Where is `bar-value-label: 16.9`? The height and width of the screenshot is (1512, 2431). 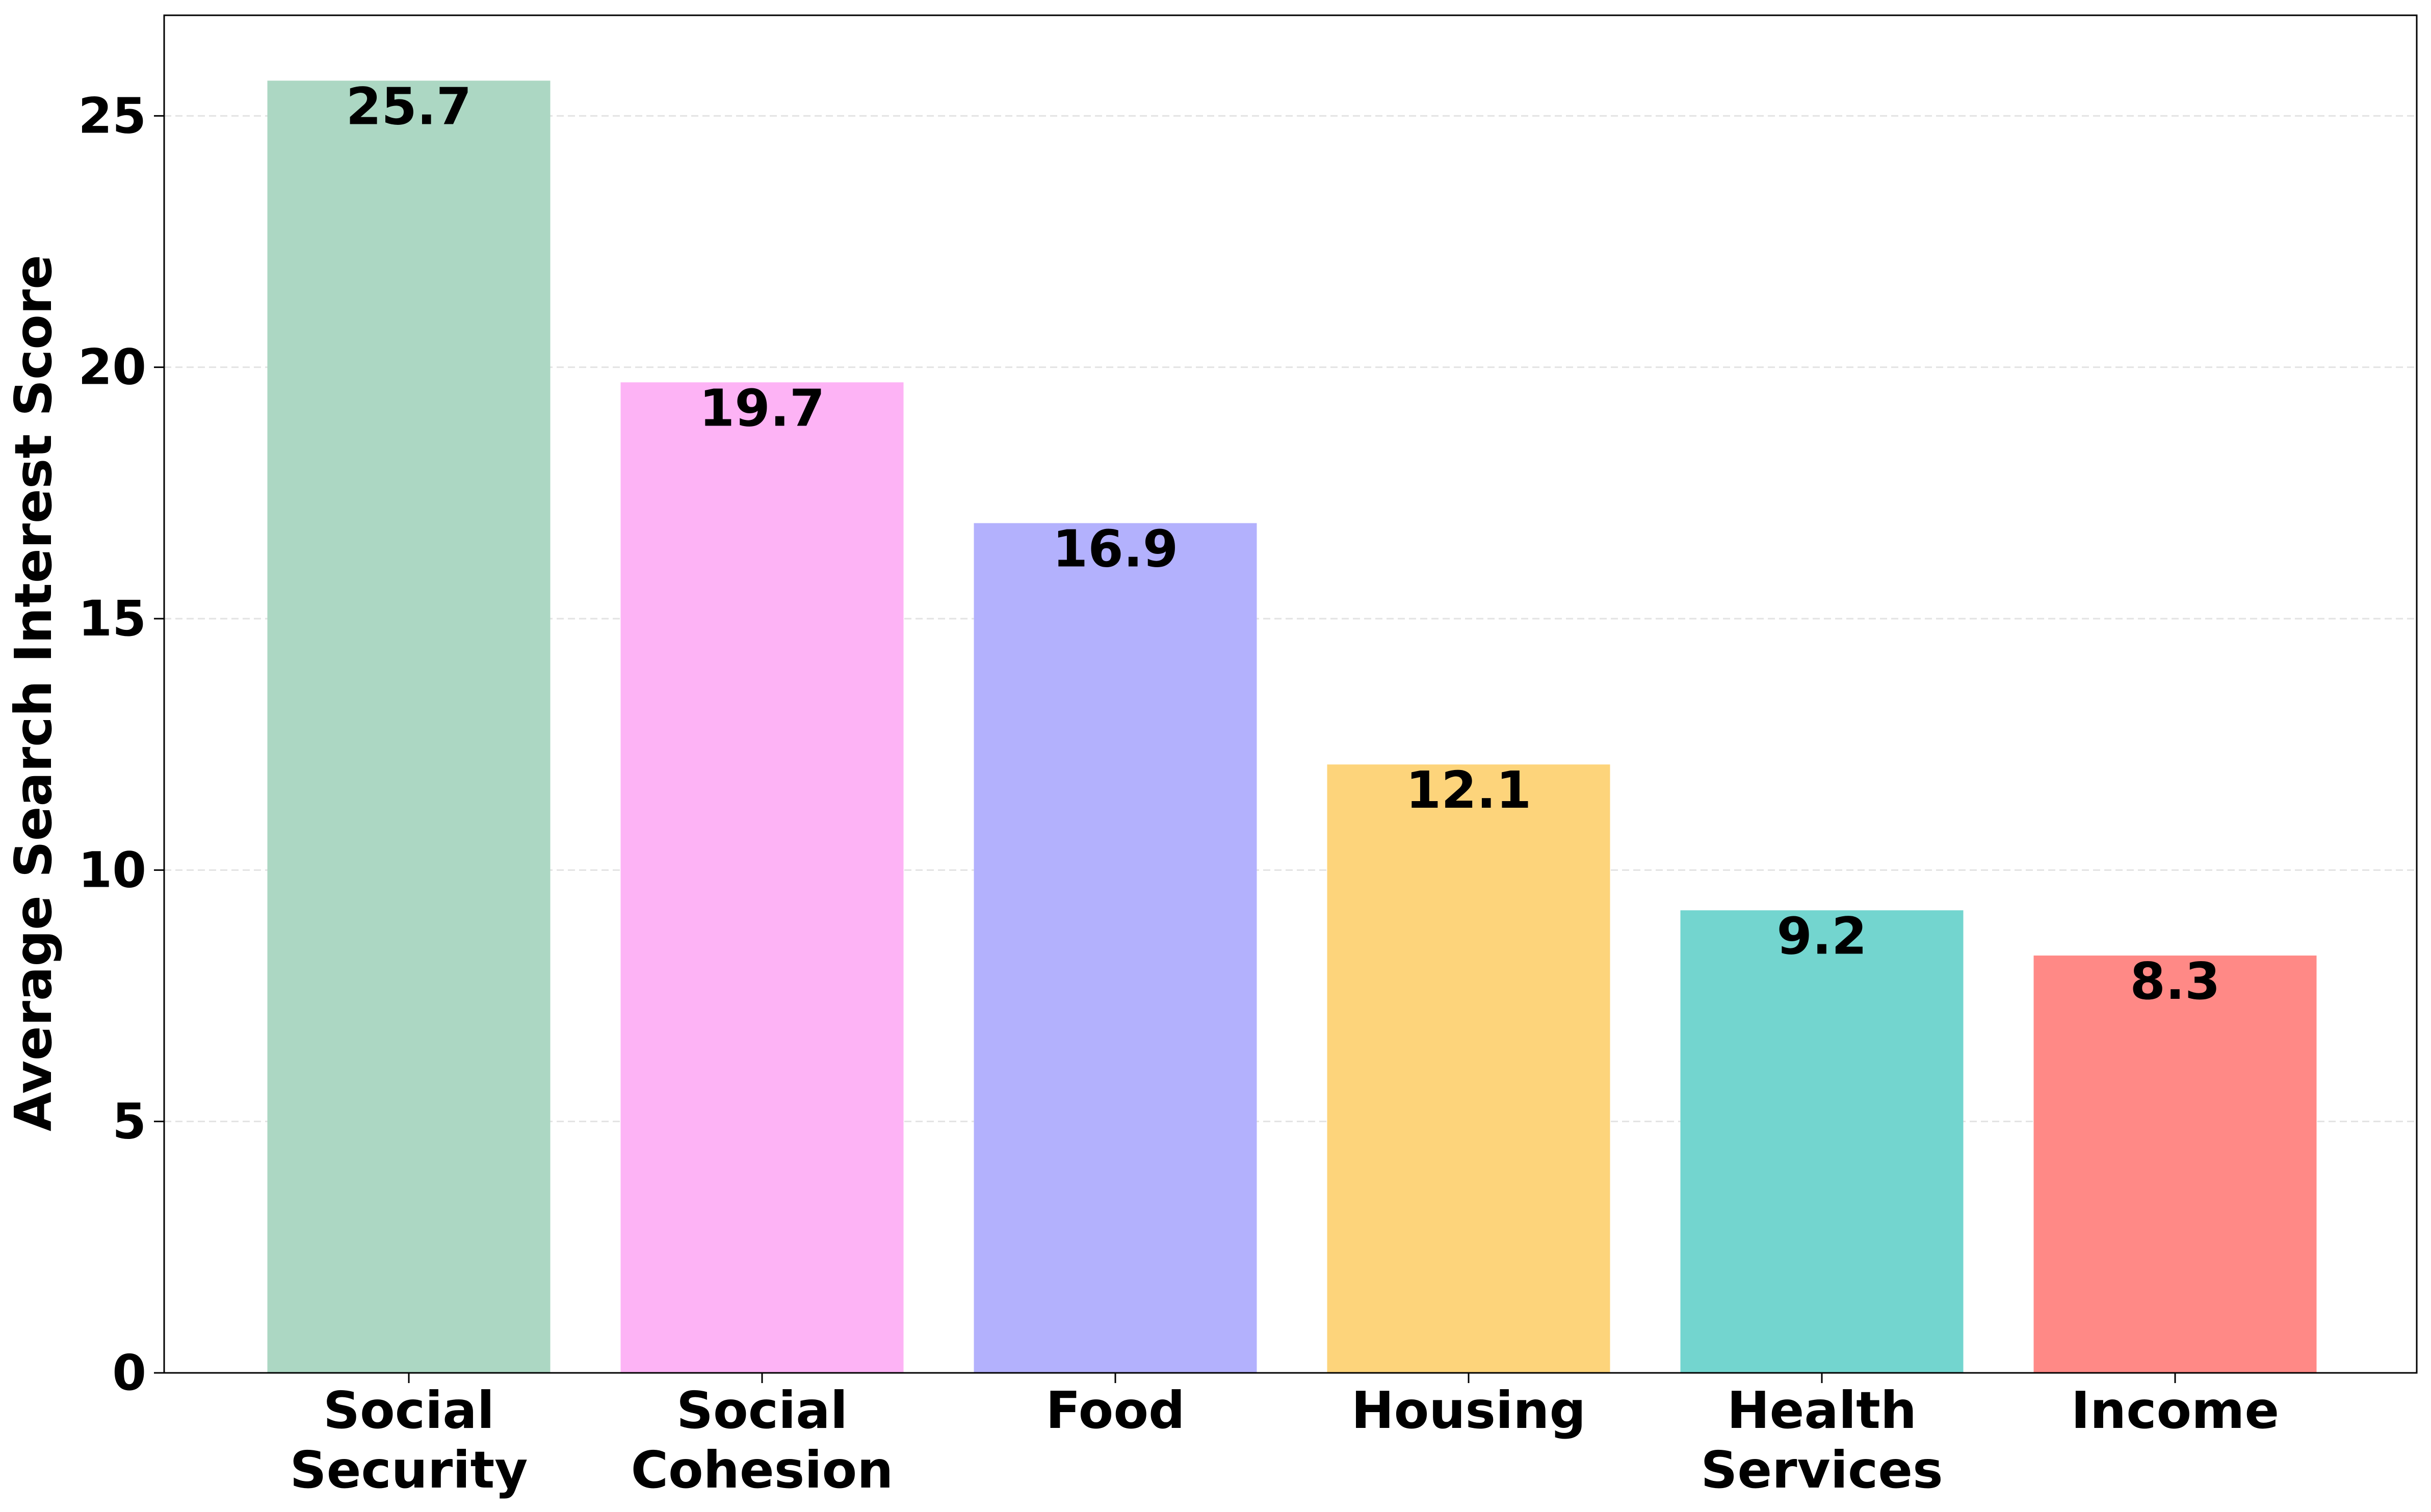
bar-value-label: 16.9 is located at coordinates (1116, 549).